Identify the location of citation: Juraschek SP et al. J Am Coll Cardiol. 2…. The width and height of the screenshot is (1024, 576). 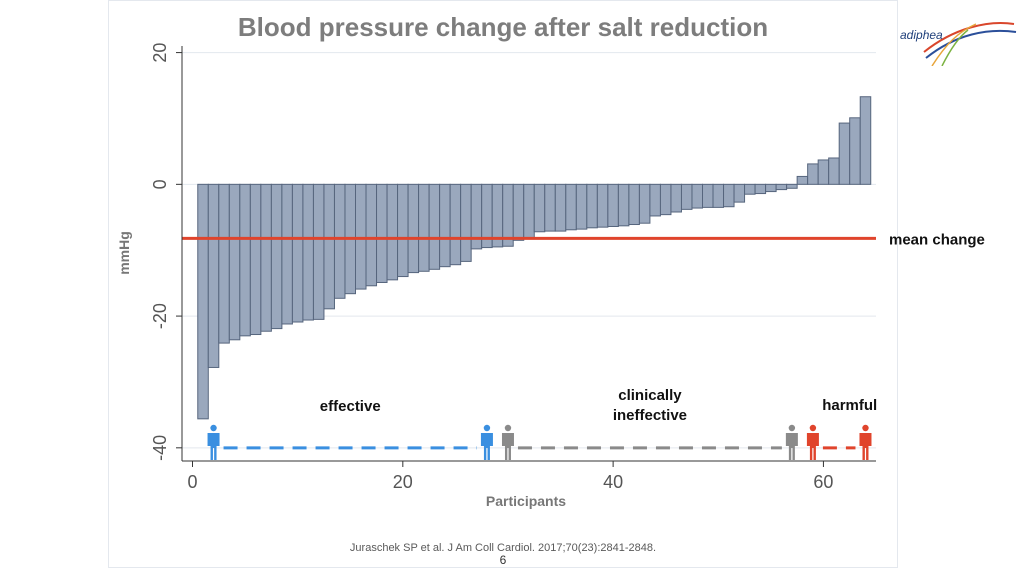
(503, 548).